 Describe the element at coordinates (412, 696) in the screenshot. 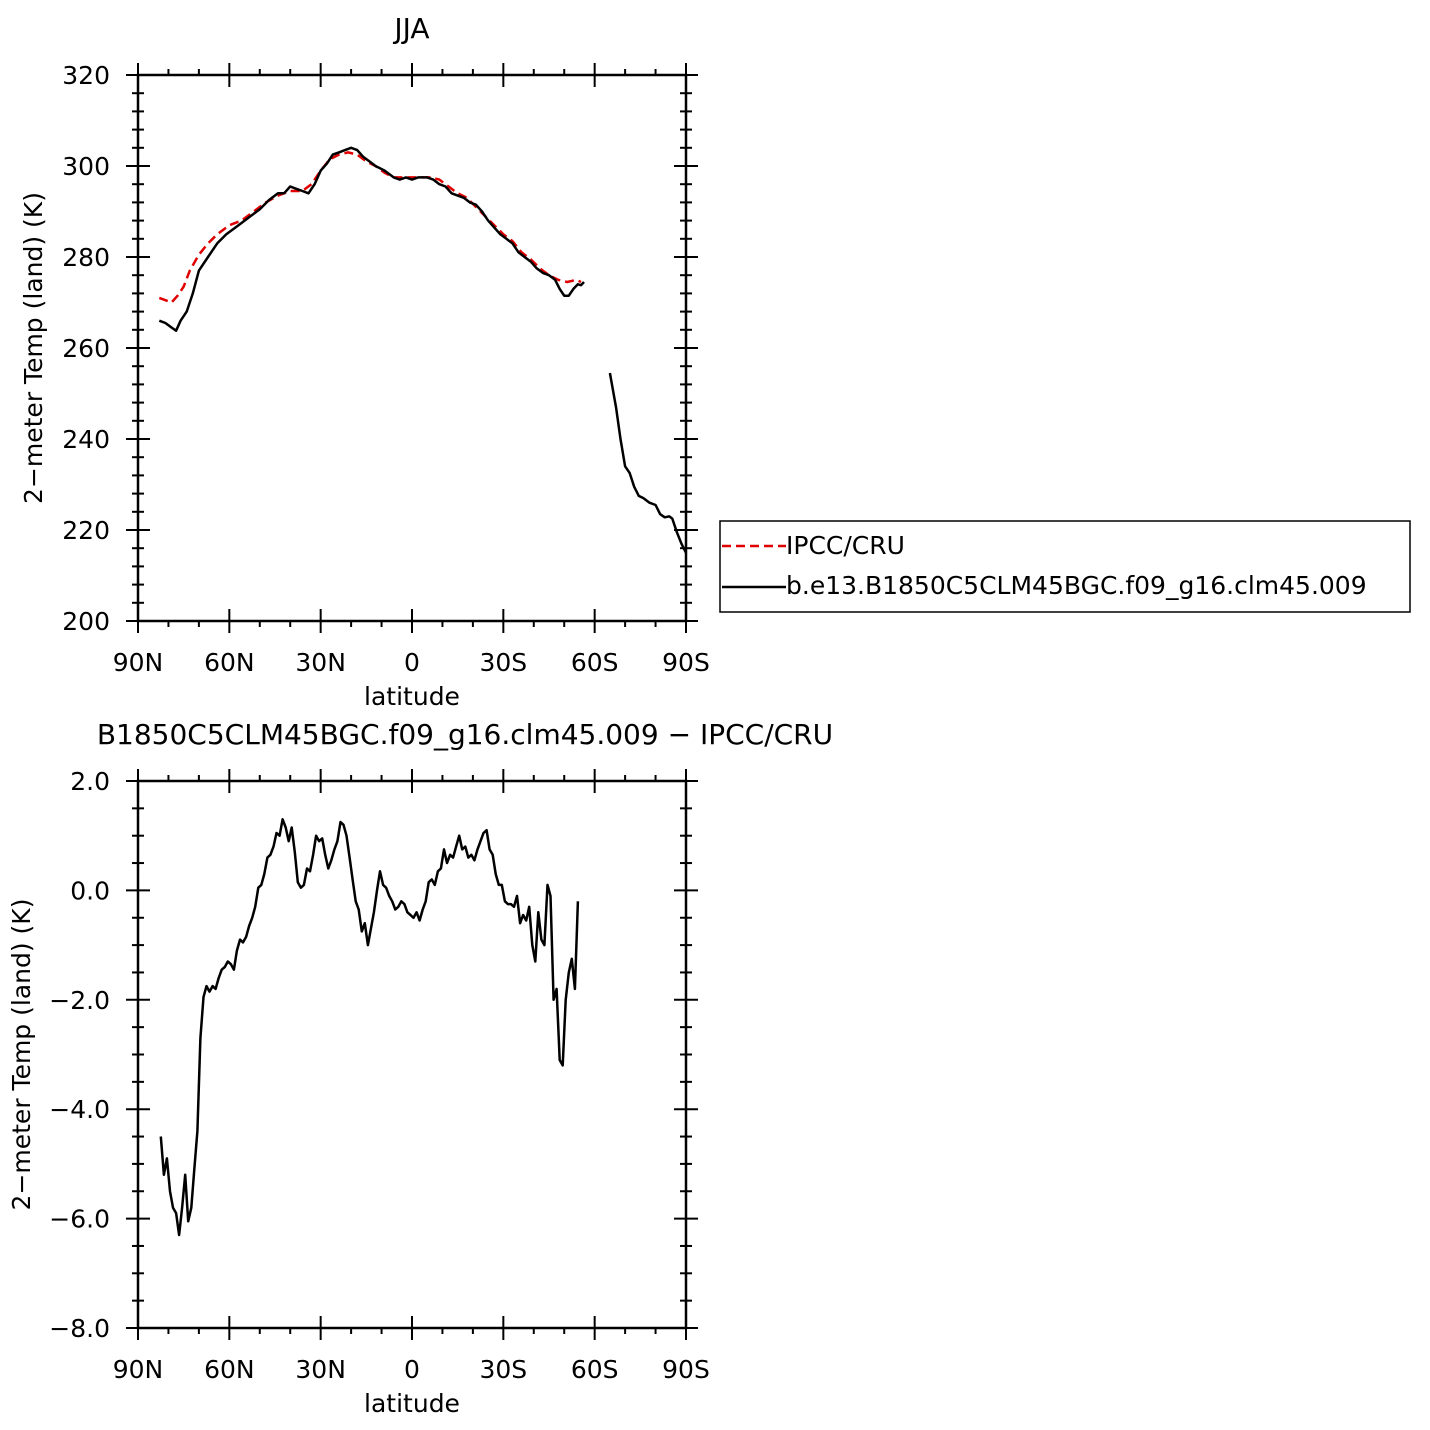

I see `chart0-x-axis-label: latitude` at that location.